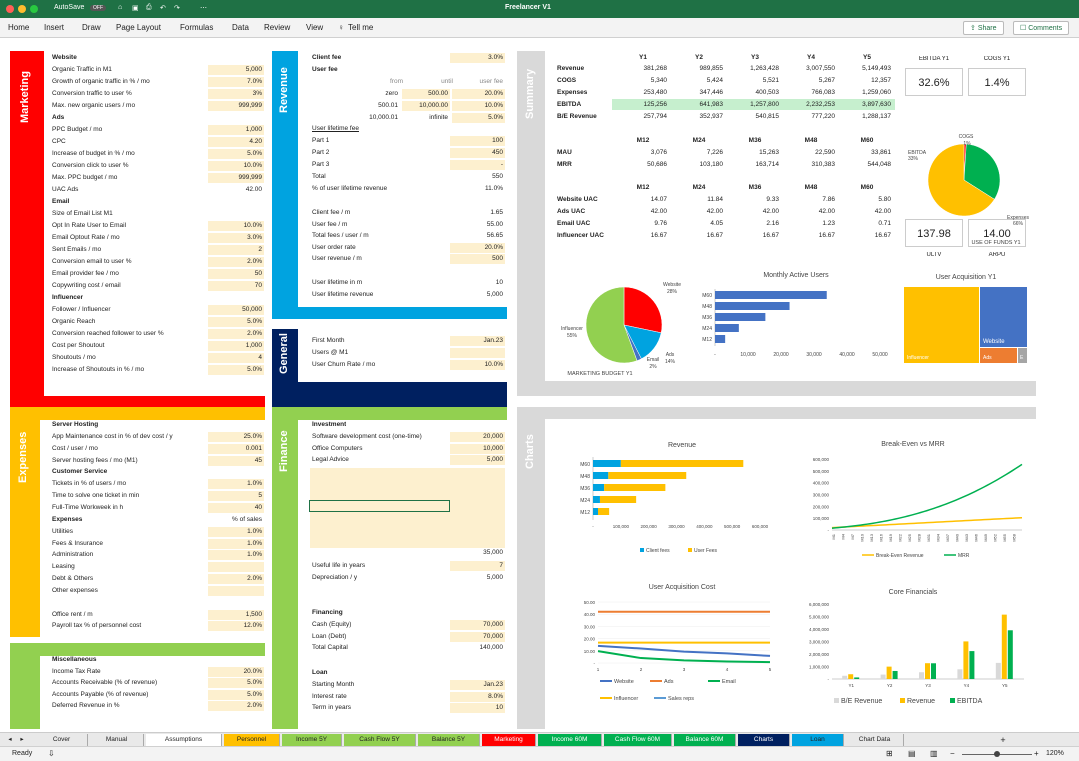 The width and height of the screenshot is (1079, 761). What do you see at coordinates (380, 740) in the screenshot?
I see `sheet-tab: Cash Flow 5Y` at bounding box center [380, 740].